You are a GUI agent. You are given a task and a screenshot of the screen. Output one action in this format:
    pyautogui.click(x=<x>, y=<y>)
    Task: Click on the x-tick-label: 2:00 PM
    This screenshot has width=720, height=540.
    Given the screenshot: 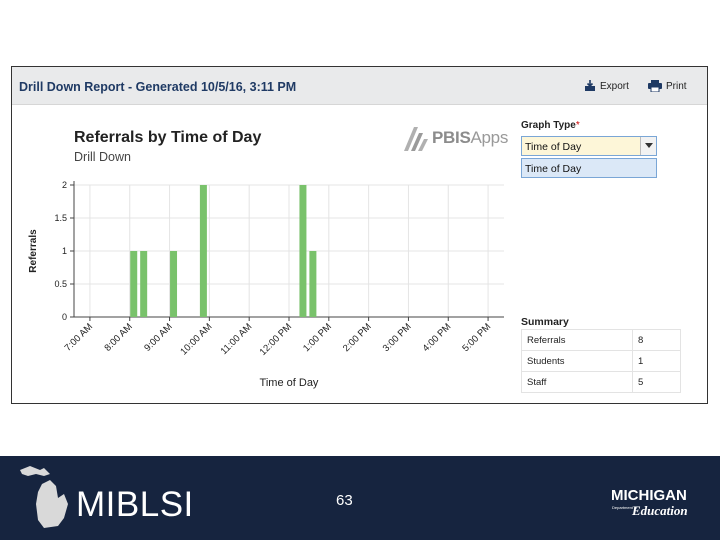 What is the action you would take?
    pyautogui.click(x=357, y=337)
    